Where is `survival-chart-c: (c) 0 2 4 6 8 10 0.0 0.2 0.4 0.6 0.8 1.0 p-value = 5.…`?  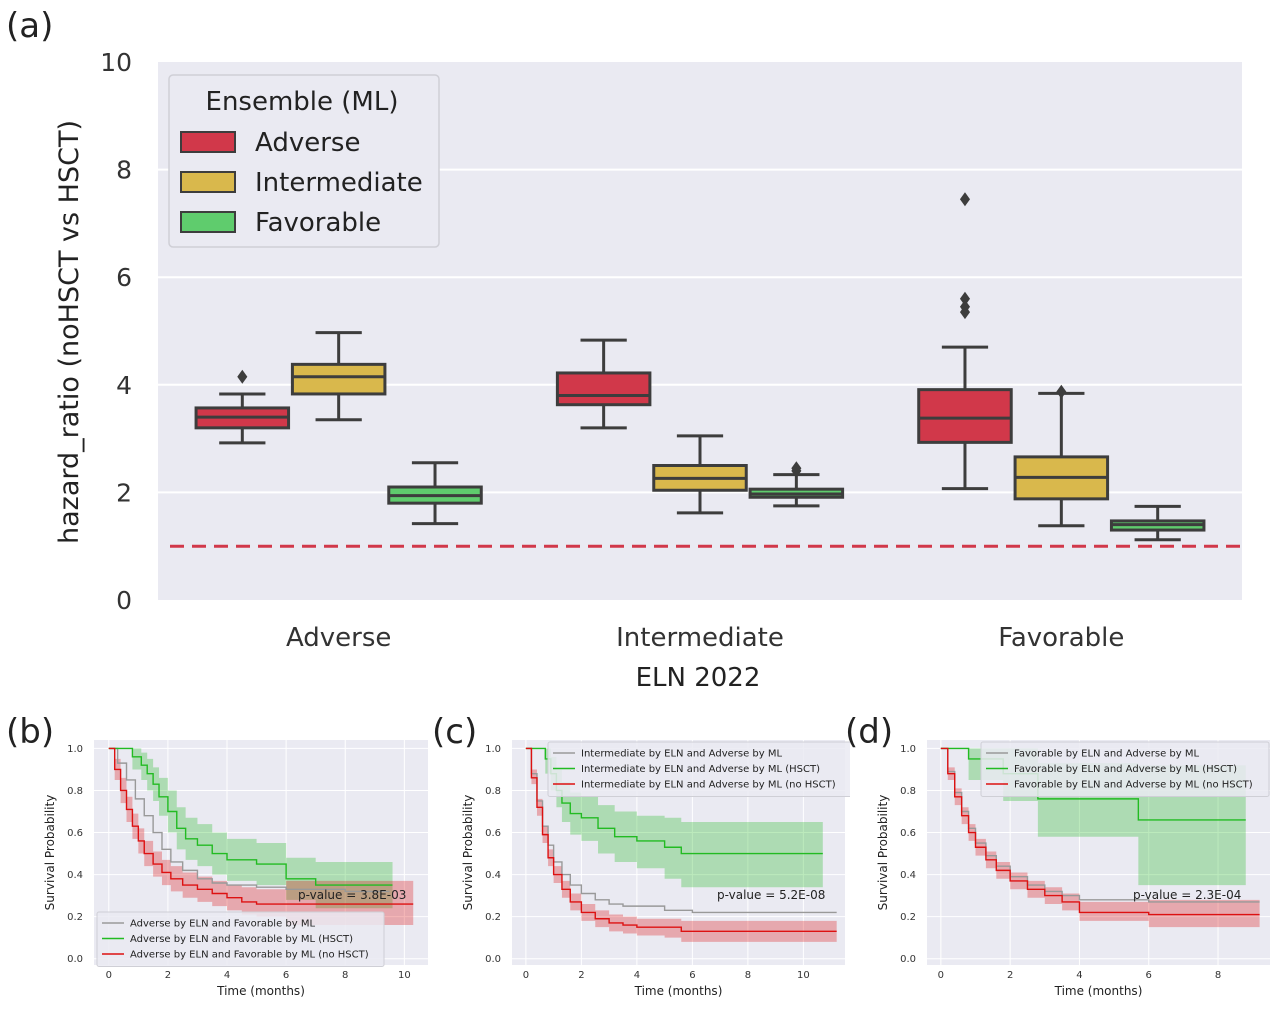 survival-chart-c: (c) 0 2 4 6 8 10 0.0 0.2 0.4 0.6 0.8 1.0 p-value = 5.… is located at coordinates (641, 855).